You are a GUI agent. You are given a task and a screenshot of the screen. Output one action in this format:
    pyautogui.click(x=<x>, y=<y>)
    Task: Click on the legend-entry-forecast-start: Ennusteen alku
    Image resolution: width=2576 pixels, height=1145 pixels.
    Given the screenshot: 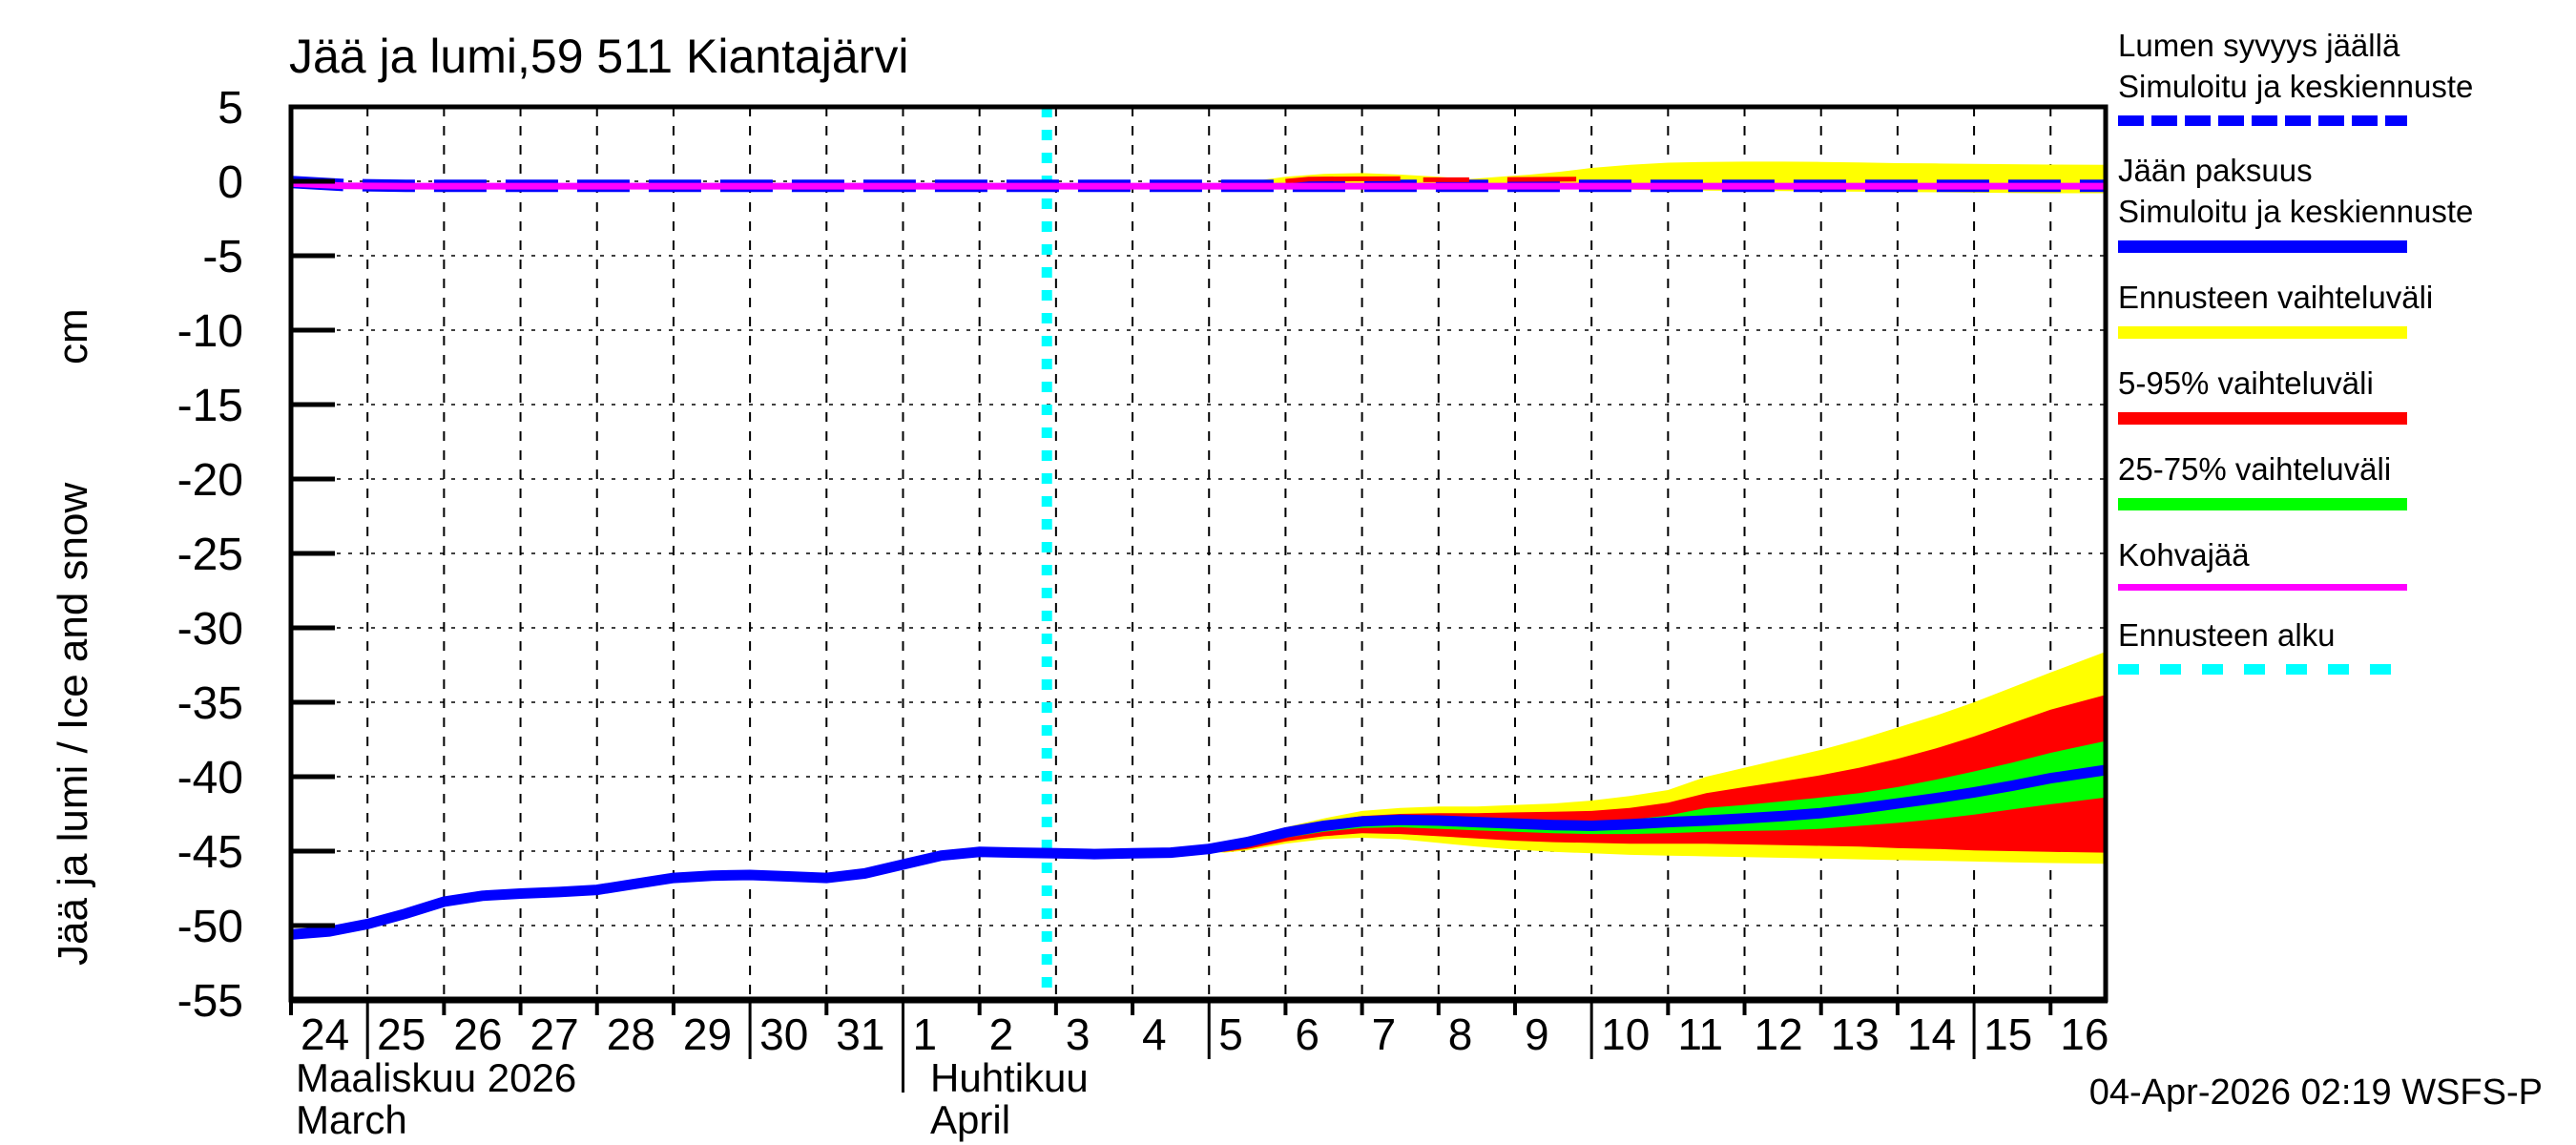 What is the action you would take?
    pyautogui.click(x=2337, y=644)
    